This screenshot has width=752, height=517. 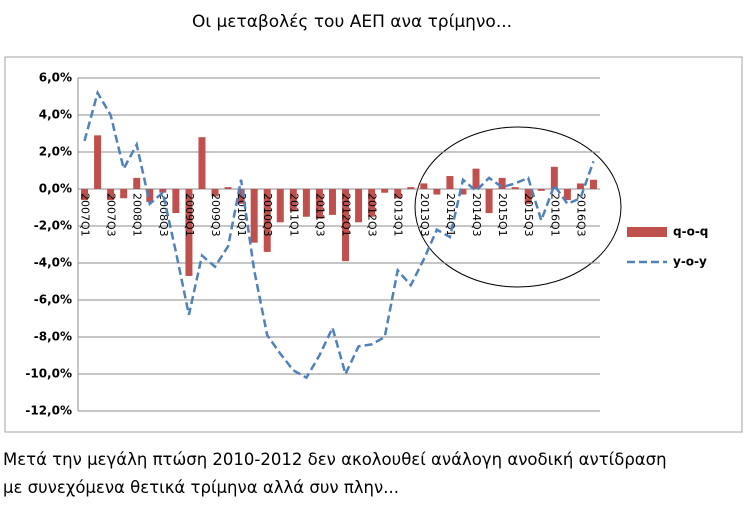 I want to click on x-tick-label: 2010Q3, so click(x=267, y=215).